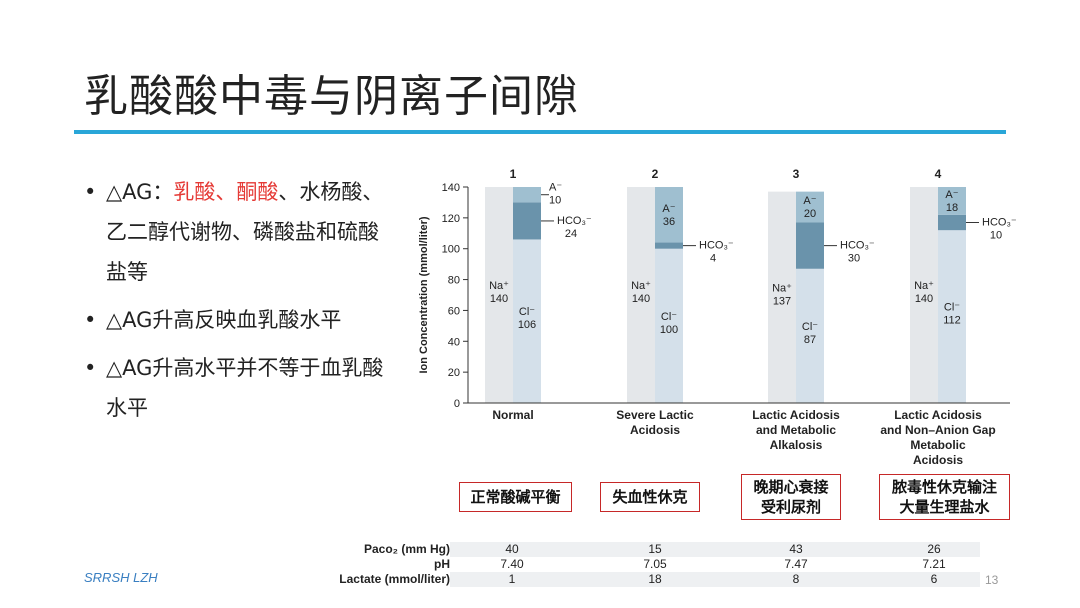  What do you see at coordinates (454, 373) in the screenshot?
I see `y-tick-label: 20` at bounding box center [454, 373].